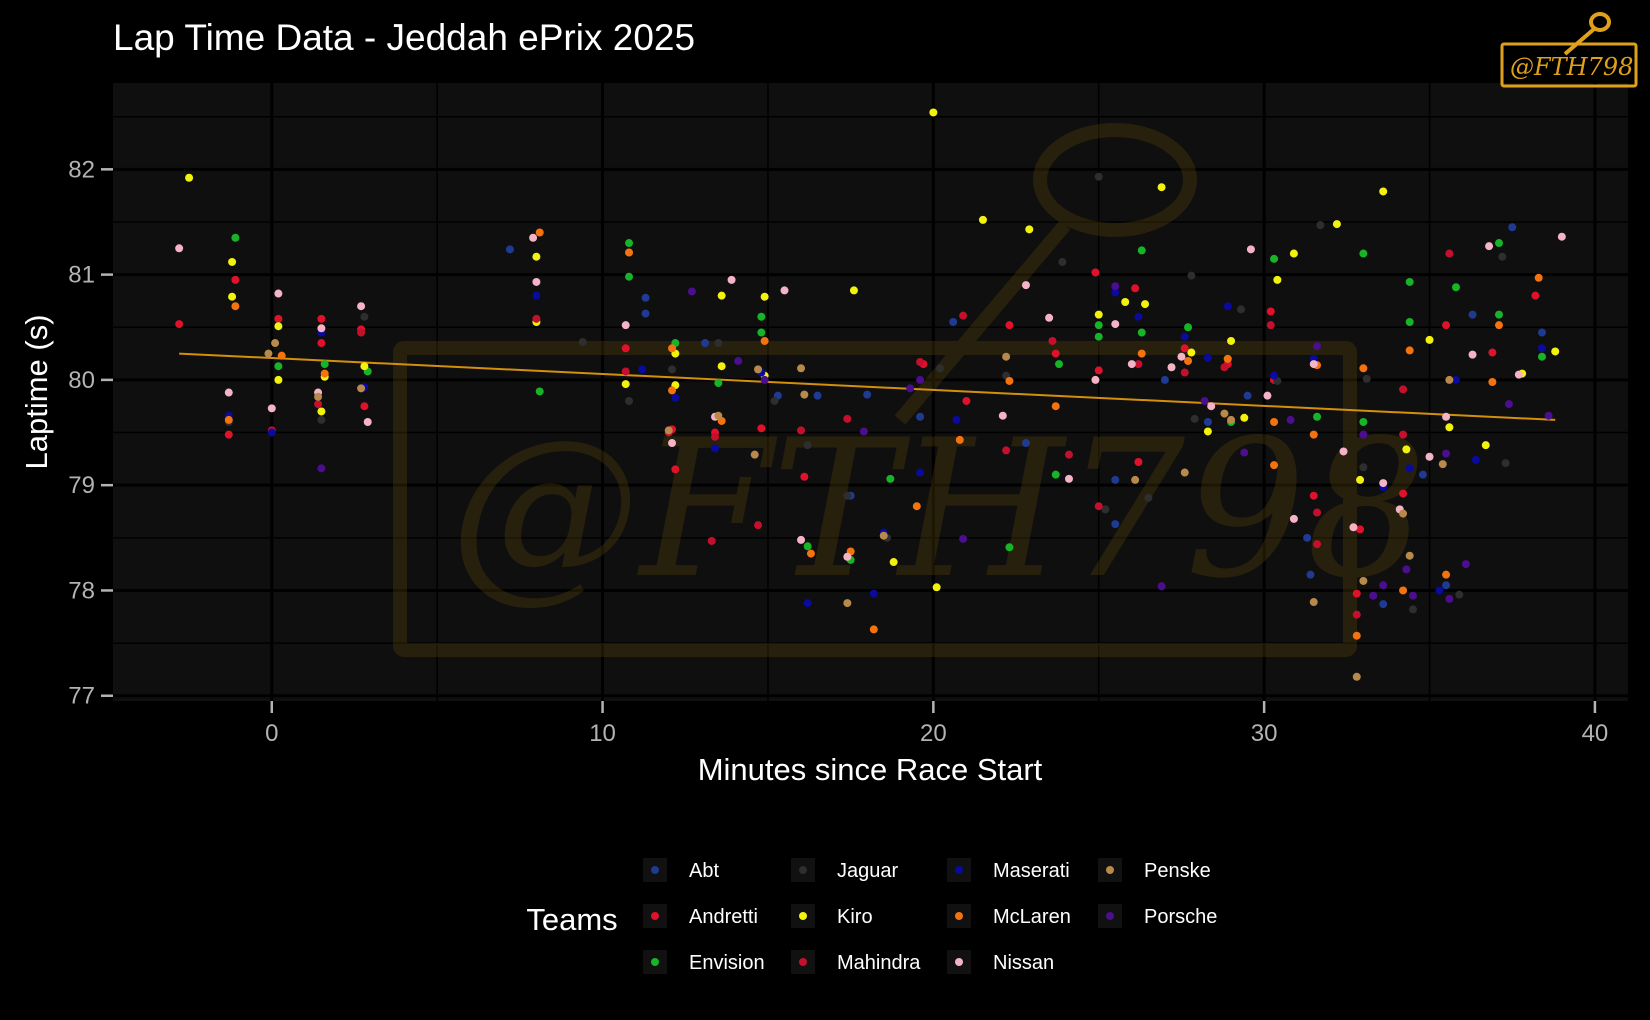 The image size is (1650, 1020). Describe the element at coordinates (1031, 871) in the screenshot. I see `legend-label-maserati: Maserati` at that location.